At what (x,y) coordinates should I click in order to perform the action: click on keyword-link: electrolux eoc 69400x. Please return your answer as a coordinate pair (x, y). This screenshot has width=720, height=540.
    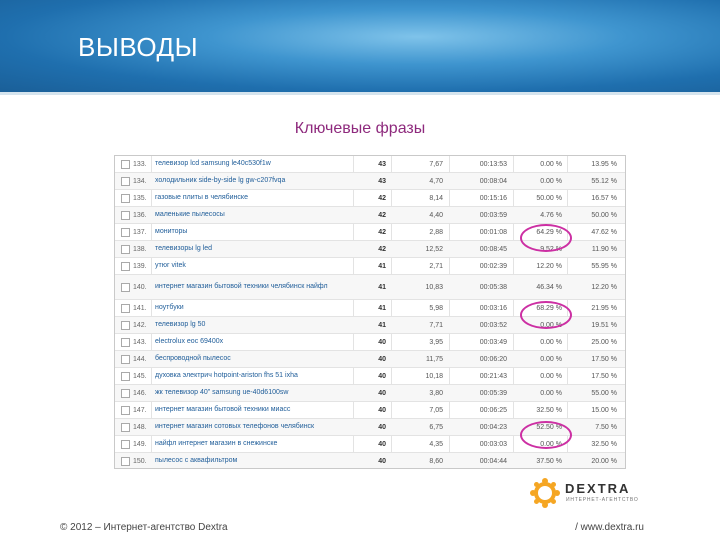
    Looking at the image, I should click on (189, 341).